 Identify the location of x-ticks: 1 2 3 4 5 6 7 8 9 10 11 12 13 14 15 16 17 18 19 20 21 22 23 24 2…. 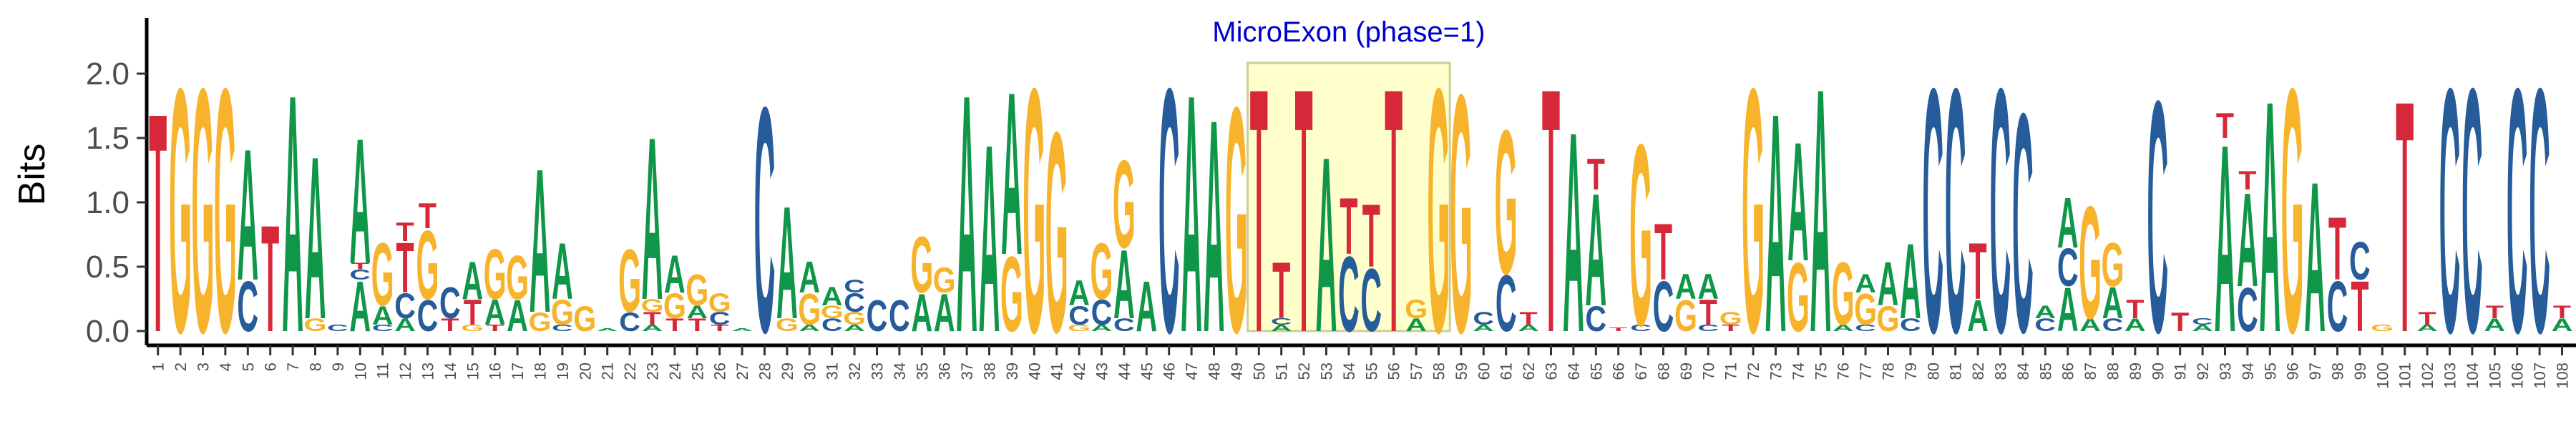
(1361, 367).